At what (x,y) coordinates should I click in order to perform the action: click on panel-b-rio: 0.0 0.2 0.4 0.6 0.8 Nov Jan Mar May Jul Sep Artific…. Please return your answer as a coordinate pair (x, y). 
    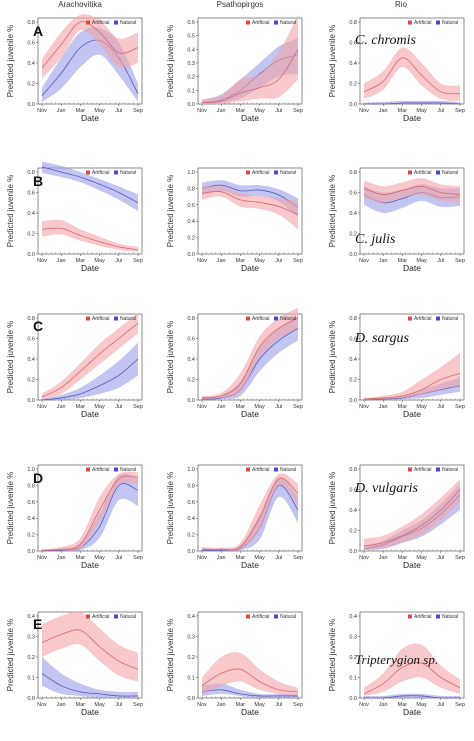
    Looking at the image, I should click on (396, 220).